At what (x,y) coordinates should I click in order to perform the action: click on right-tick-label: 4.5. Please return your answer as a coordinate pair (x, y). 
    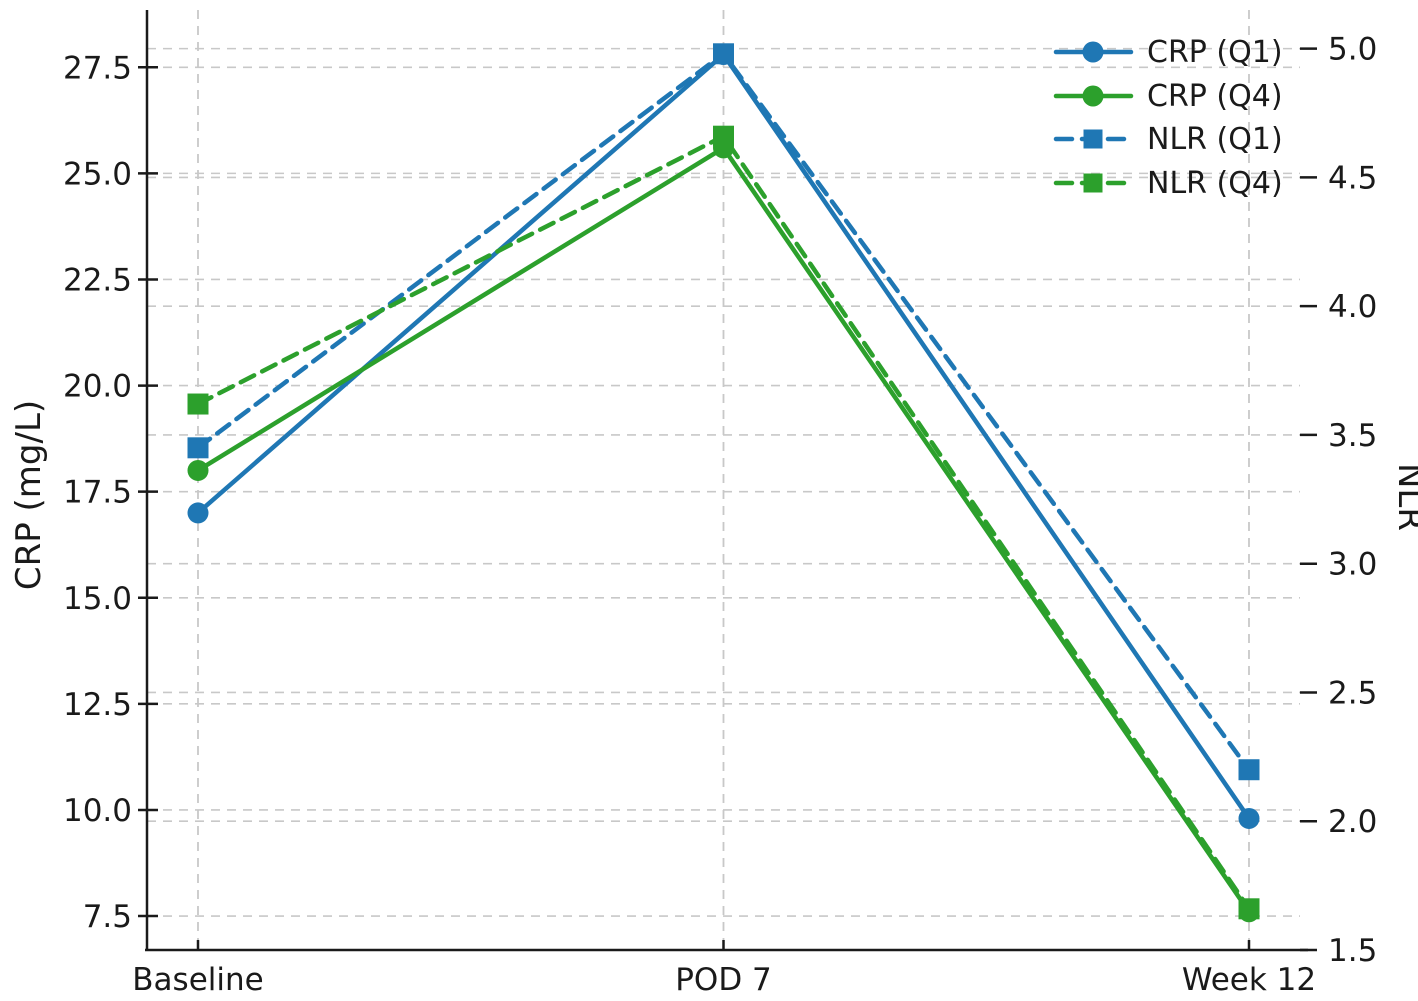
    Looking at the image, I should click on (1352, 178).